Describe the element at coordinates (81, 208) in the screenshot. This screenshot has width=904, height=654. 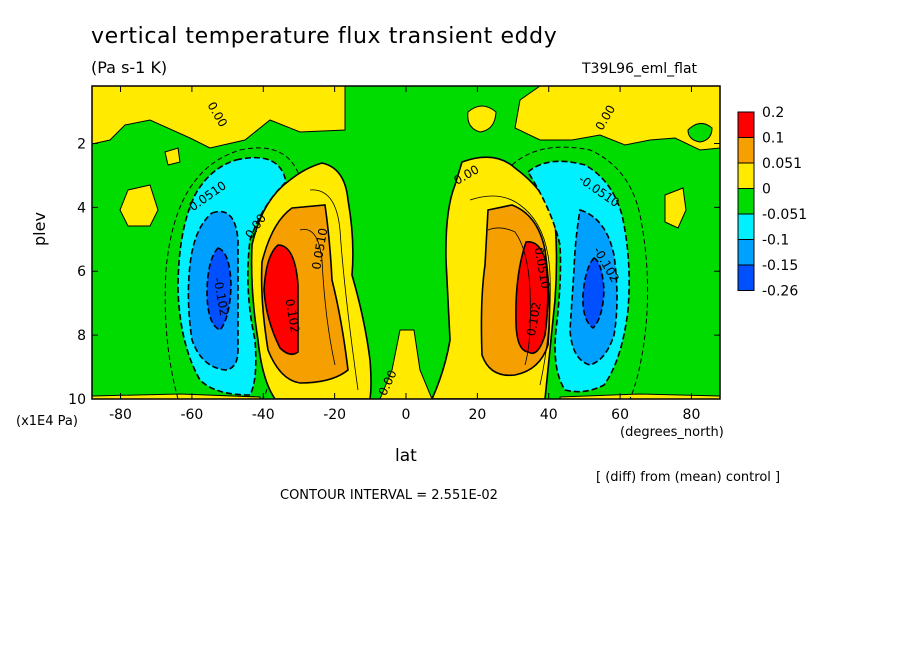
I see `y-tick-label: 4` at that location.